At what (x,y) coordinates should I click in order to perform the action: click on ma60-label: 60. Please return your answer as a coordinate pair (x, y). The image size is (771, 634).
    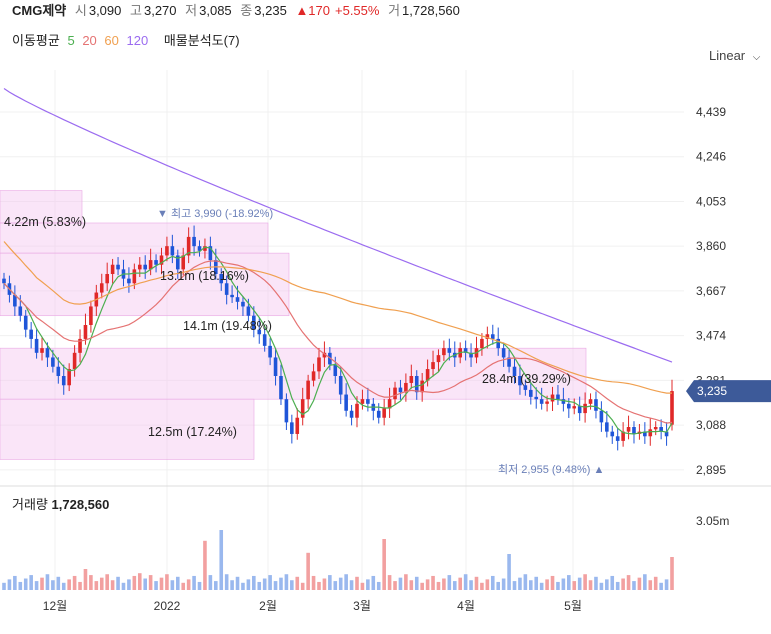
    Looking at the image, I should click on (111, 40).